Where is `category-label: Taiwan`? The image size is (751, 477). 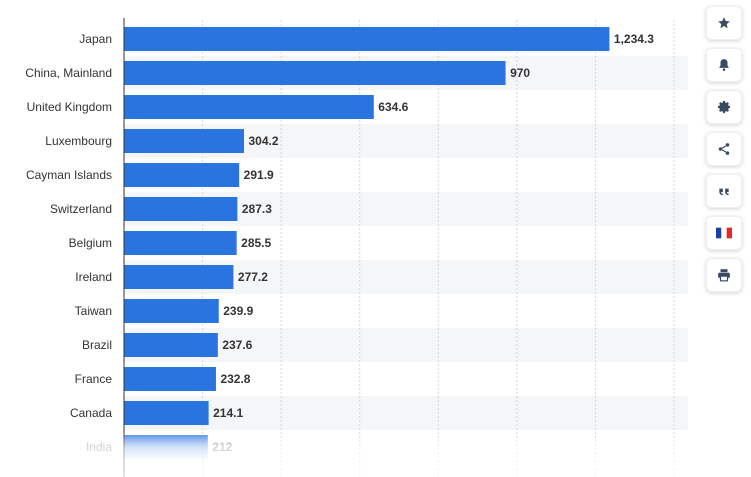
category-label: Taiwan is located at coordinates (93, 311).